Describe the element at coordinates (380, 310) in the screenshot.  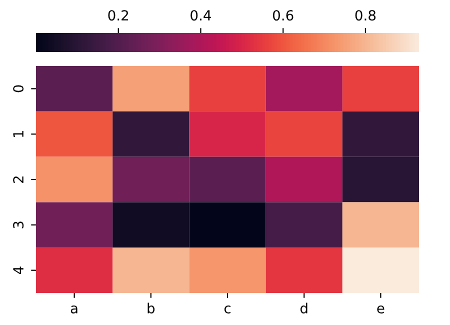
I see `x-tick-label: e` at that location.